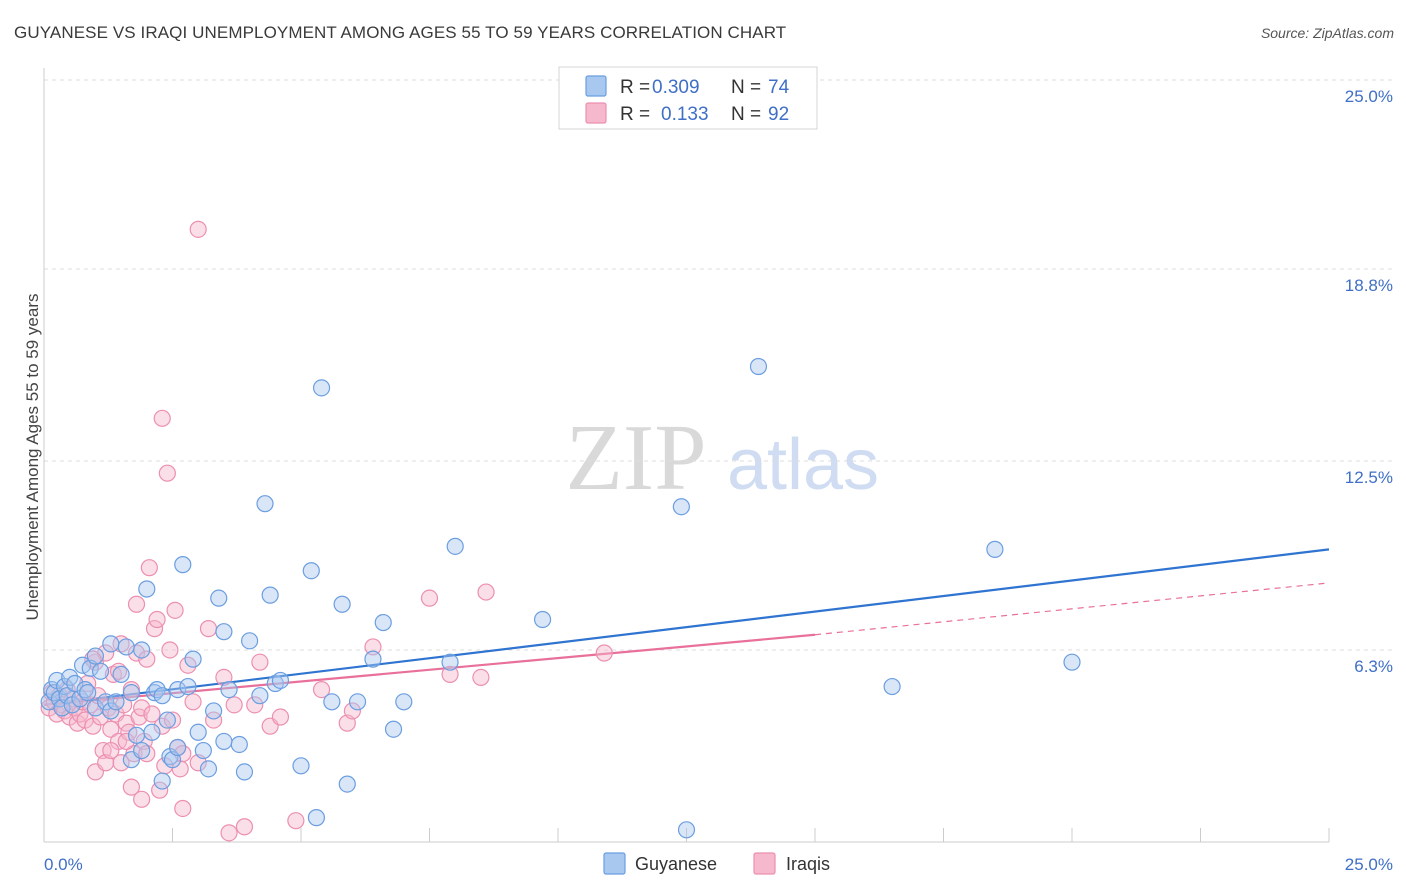 The image size is (1406, 892). Describe the element at coordinates (1373, 666) in the screenshot. I see `y-tick-label-0: 6.3%` at that location.